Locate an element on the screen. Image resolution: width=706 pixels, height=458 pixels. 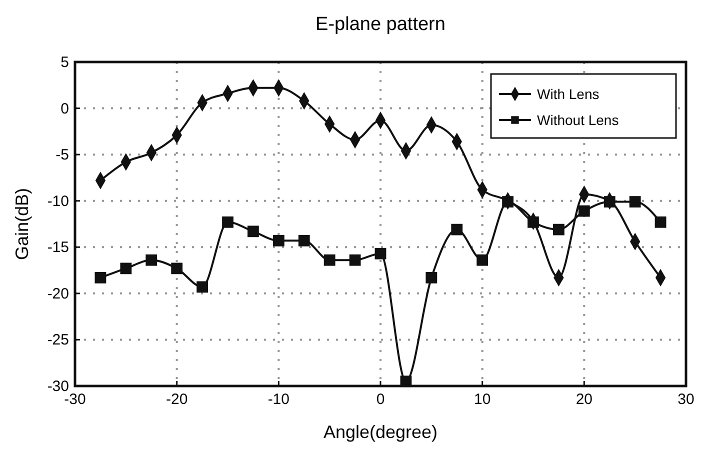
x-tick-label: -20 is located at coordinates (177, 399).